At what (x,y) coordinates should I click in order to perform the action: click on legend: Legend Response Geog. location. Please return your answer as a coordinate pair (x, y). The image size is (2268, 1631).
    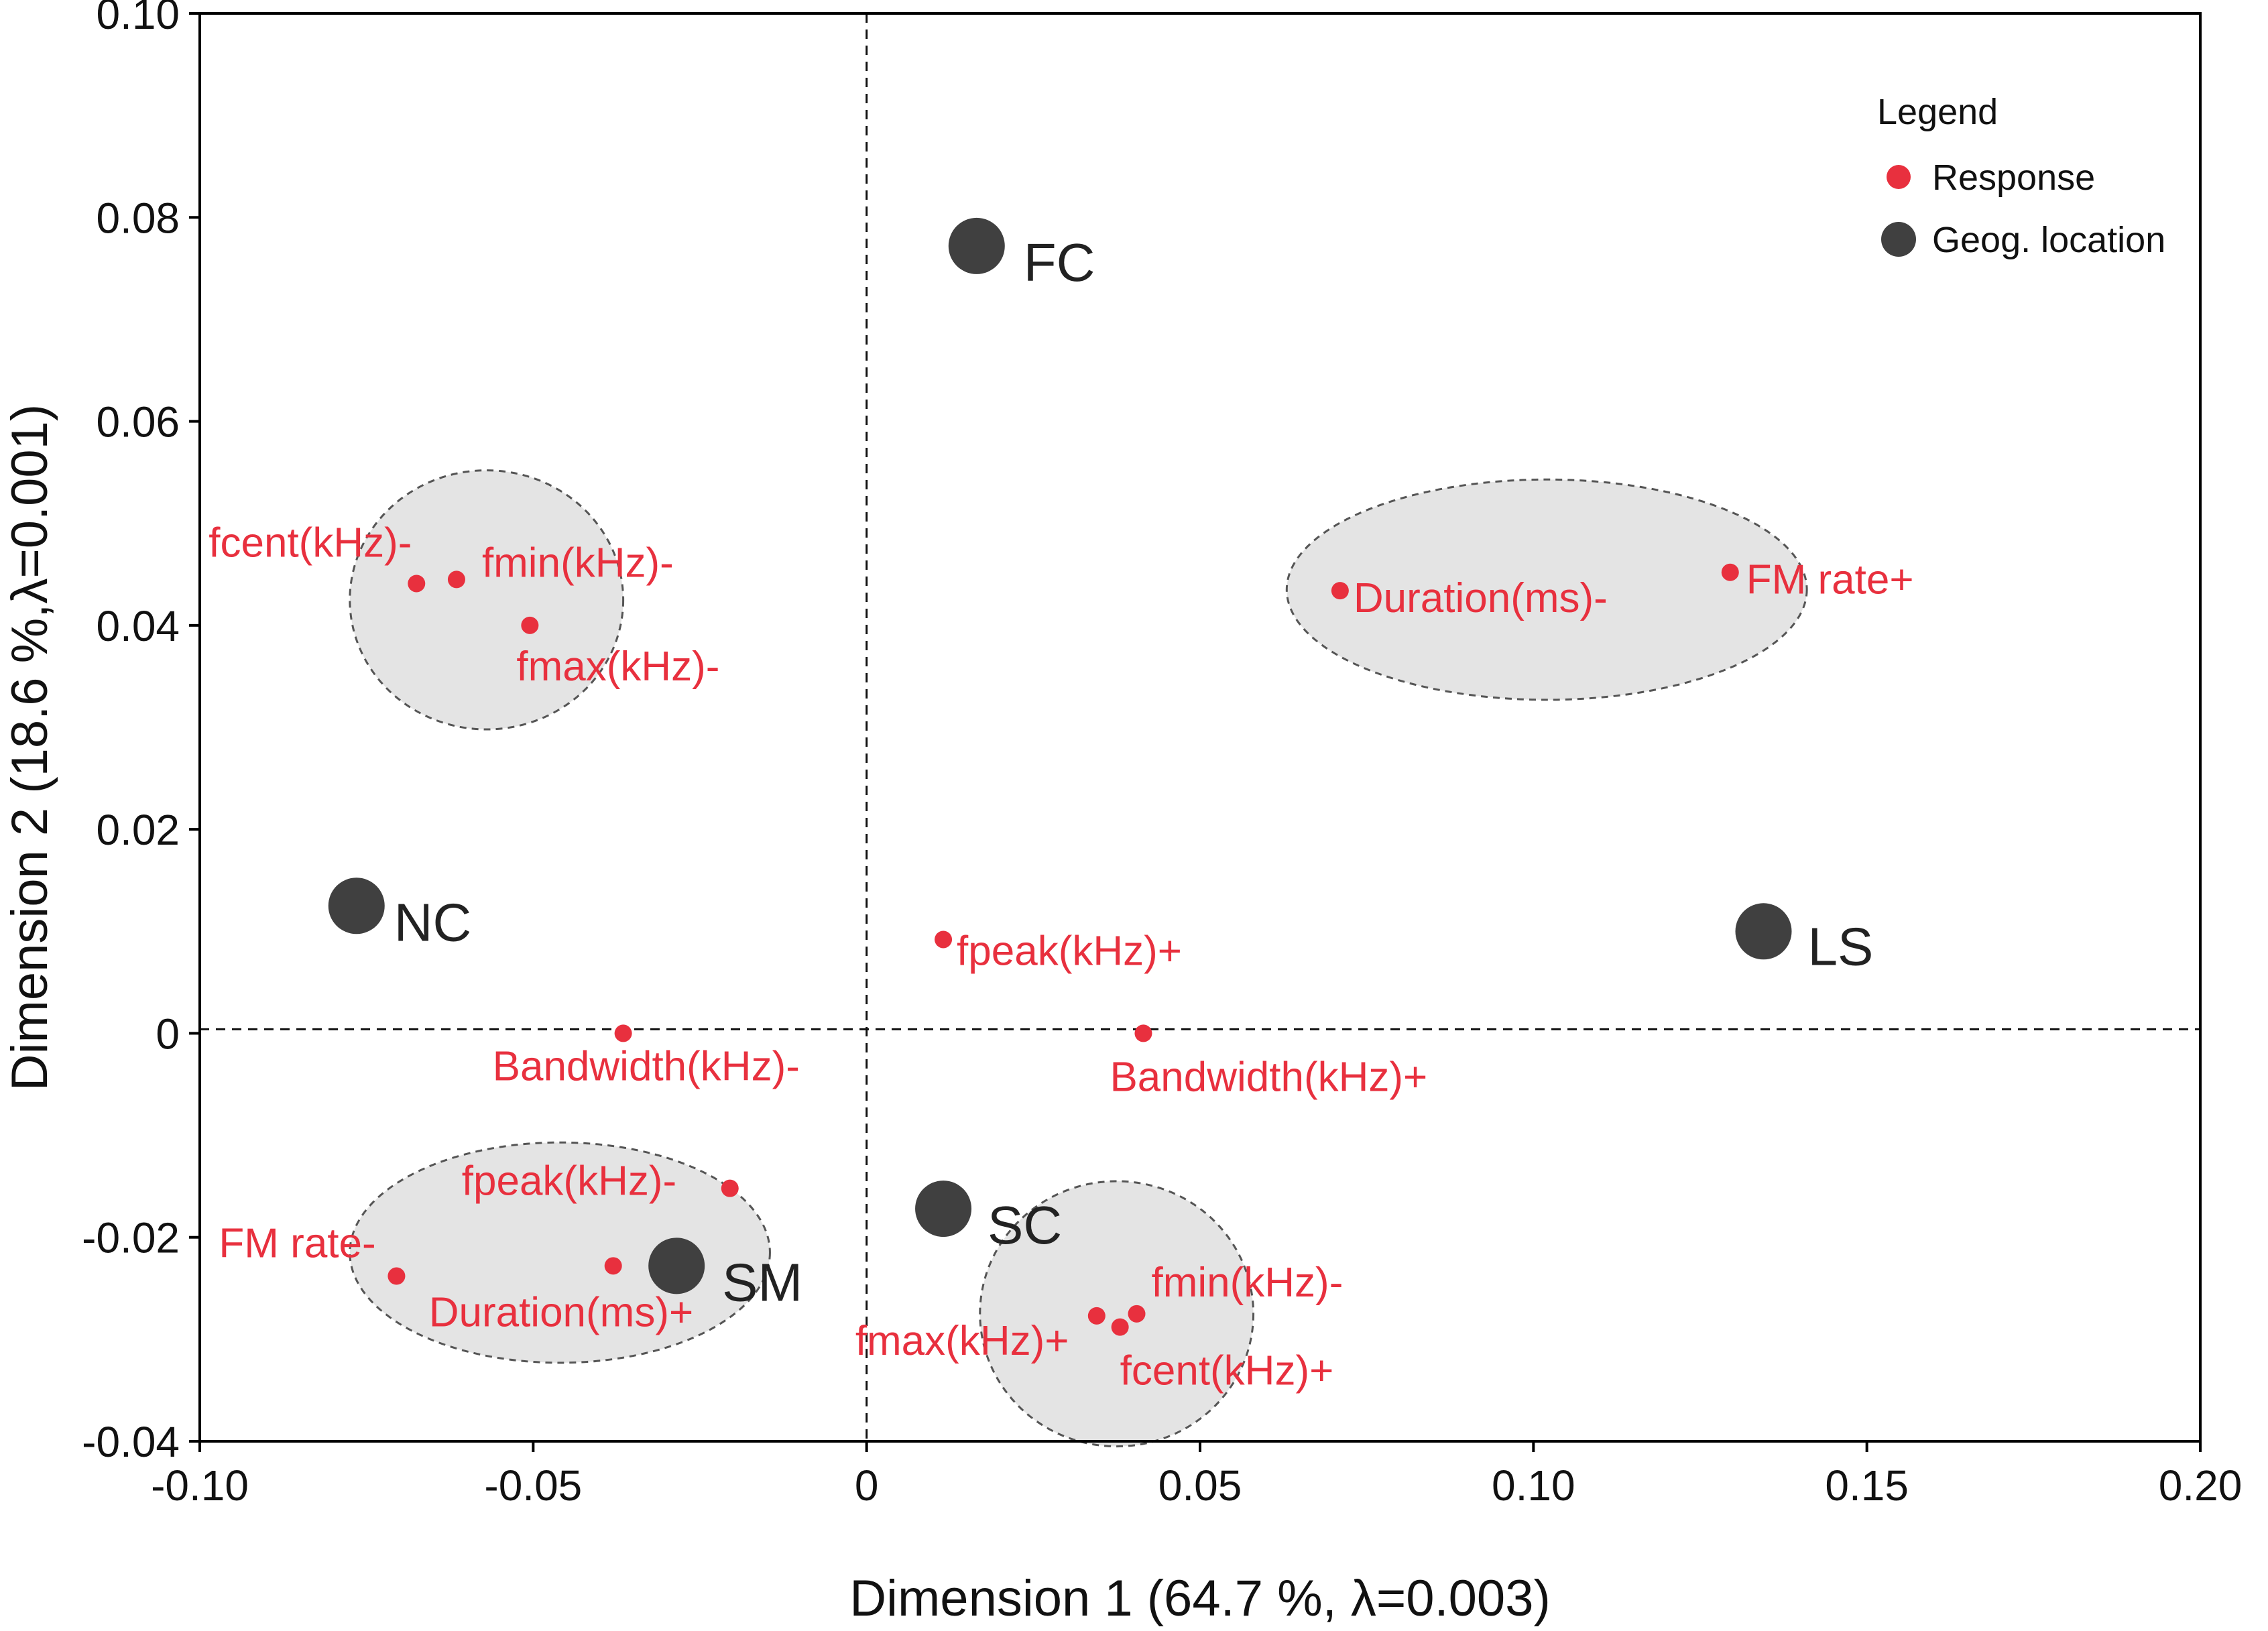
    Looking at the image, I should click on (2021, 176).